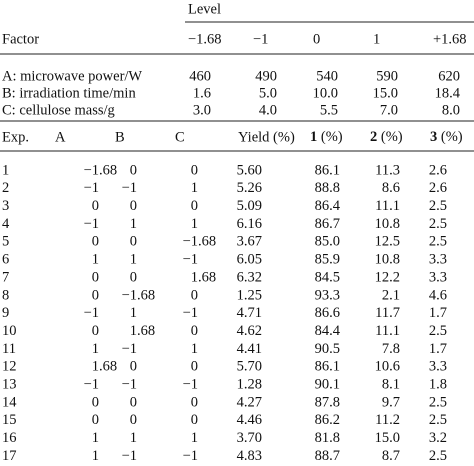 The image size is (474, 466). Describe the element at coordinates (5, 206) in the screenshot. I see `exp-number: 3` at that location.